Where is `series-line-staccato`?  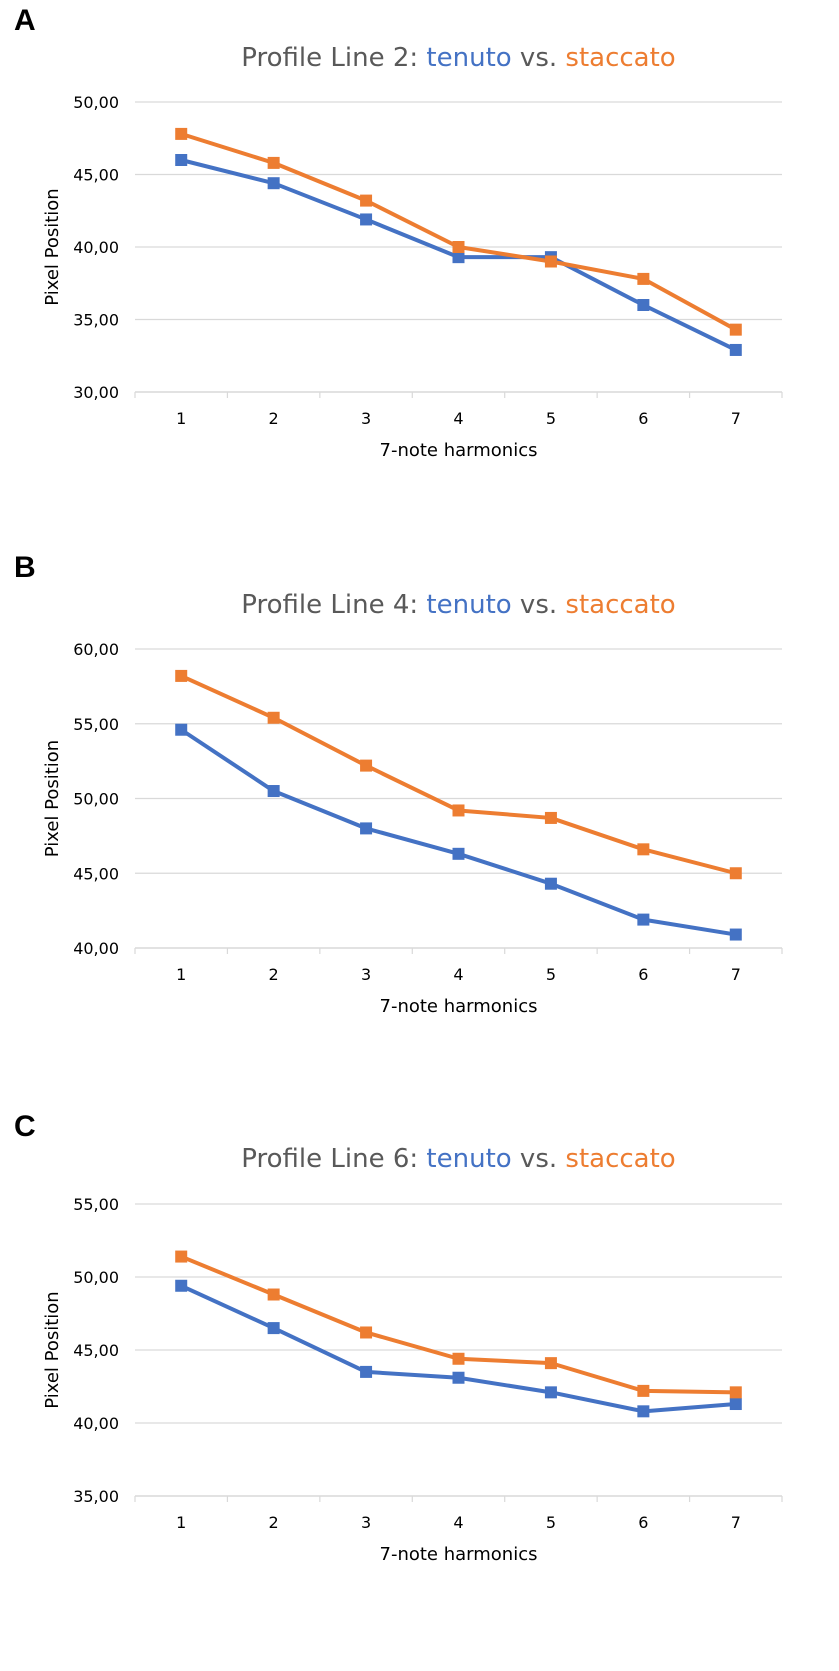
series-line-staccato is located at coordinates (458, 775).